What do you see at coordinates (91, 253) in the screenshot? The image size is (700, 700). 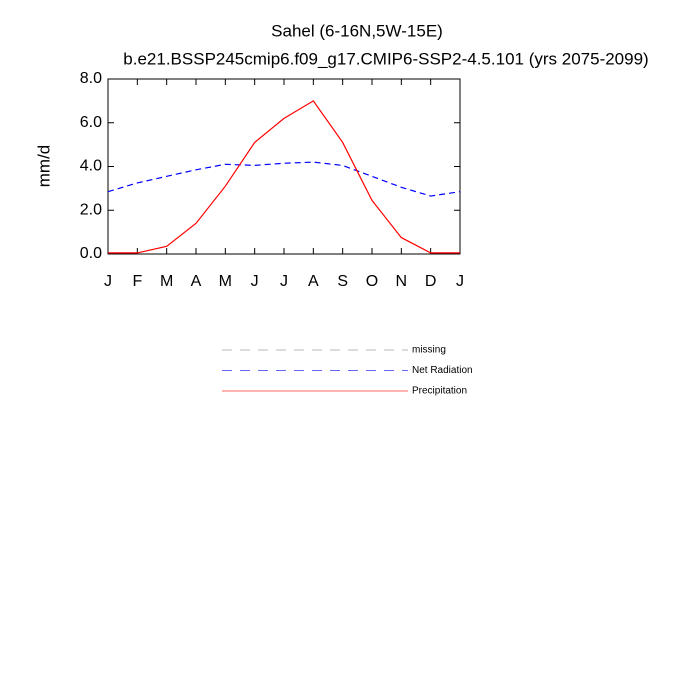 I see `y-tick-label: 0.0` at bounding box center [91, 253].